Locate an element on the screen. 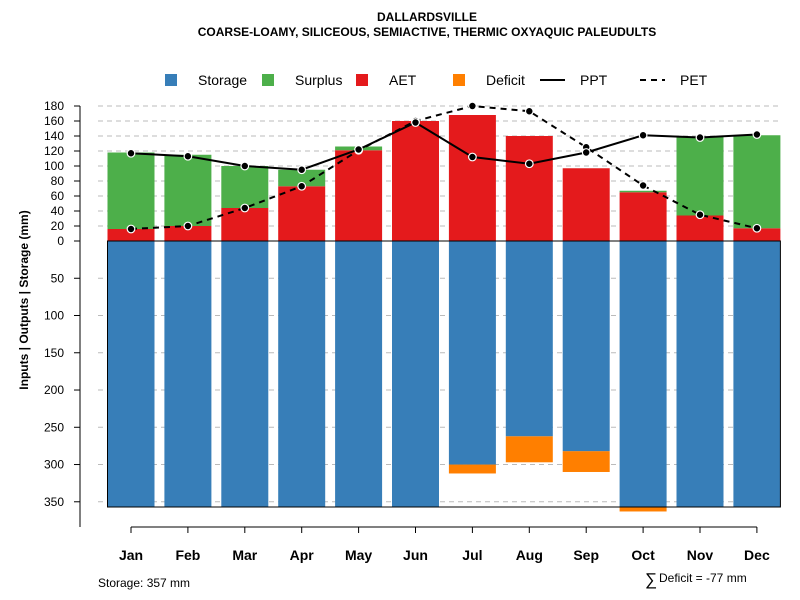 The width and height of the screenshot is (800, 600). y-tick-label: 180 is located at coordinates (54, 106).